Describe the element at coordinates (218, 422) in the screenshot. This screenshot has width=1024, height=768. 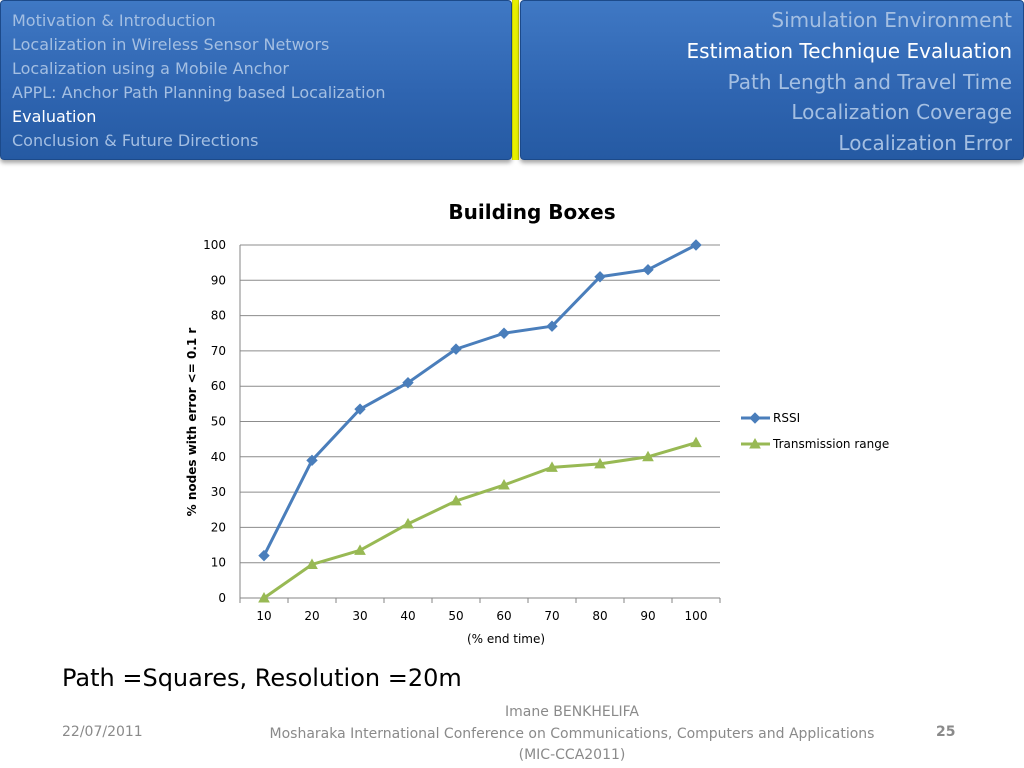
I see `y-tick-label: 50` at that location.